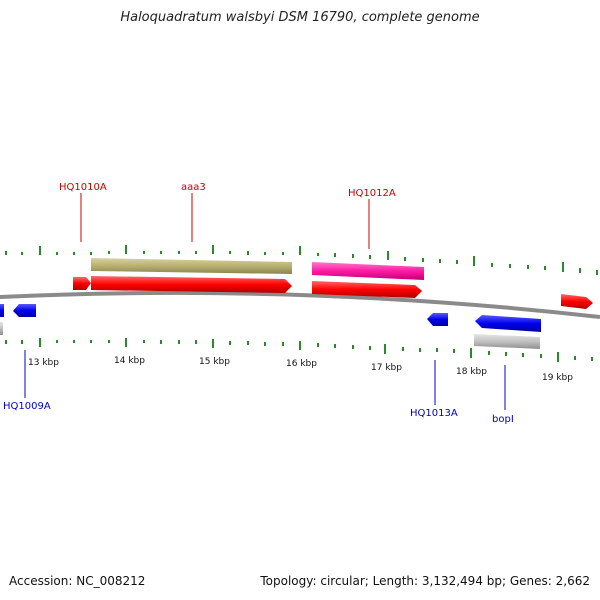 This screenshot has height=600, width=600. What do you see at coordinates (301, 260) in the screenshot?
I see `upper-tick-row` at bounding box center [301, 260].